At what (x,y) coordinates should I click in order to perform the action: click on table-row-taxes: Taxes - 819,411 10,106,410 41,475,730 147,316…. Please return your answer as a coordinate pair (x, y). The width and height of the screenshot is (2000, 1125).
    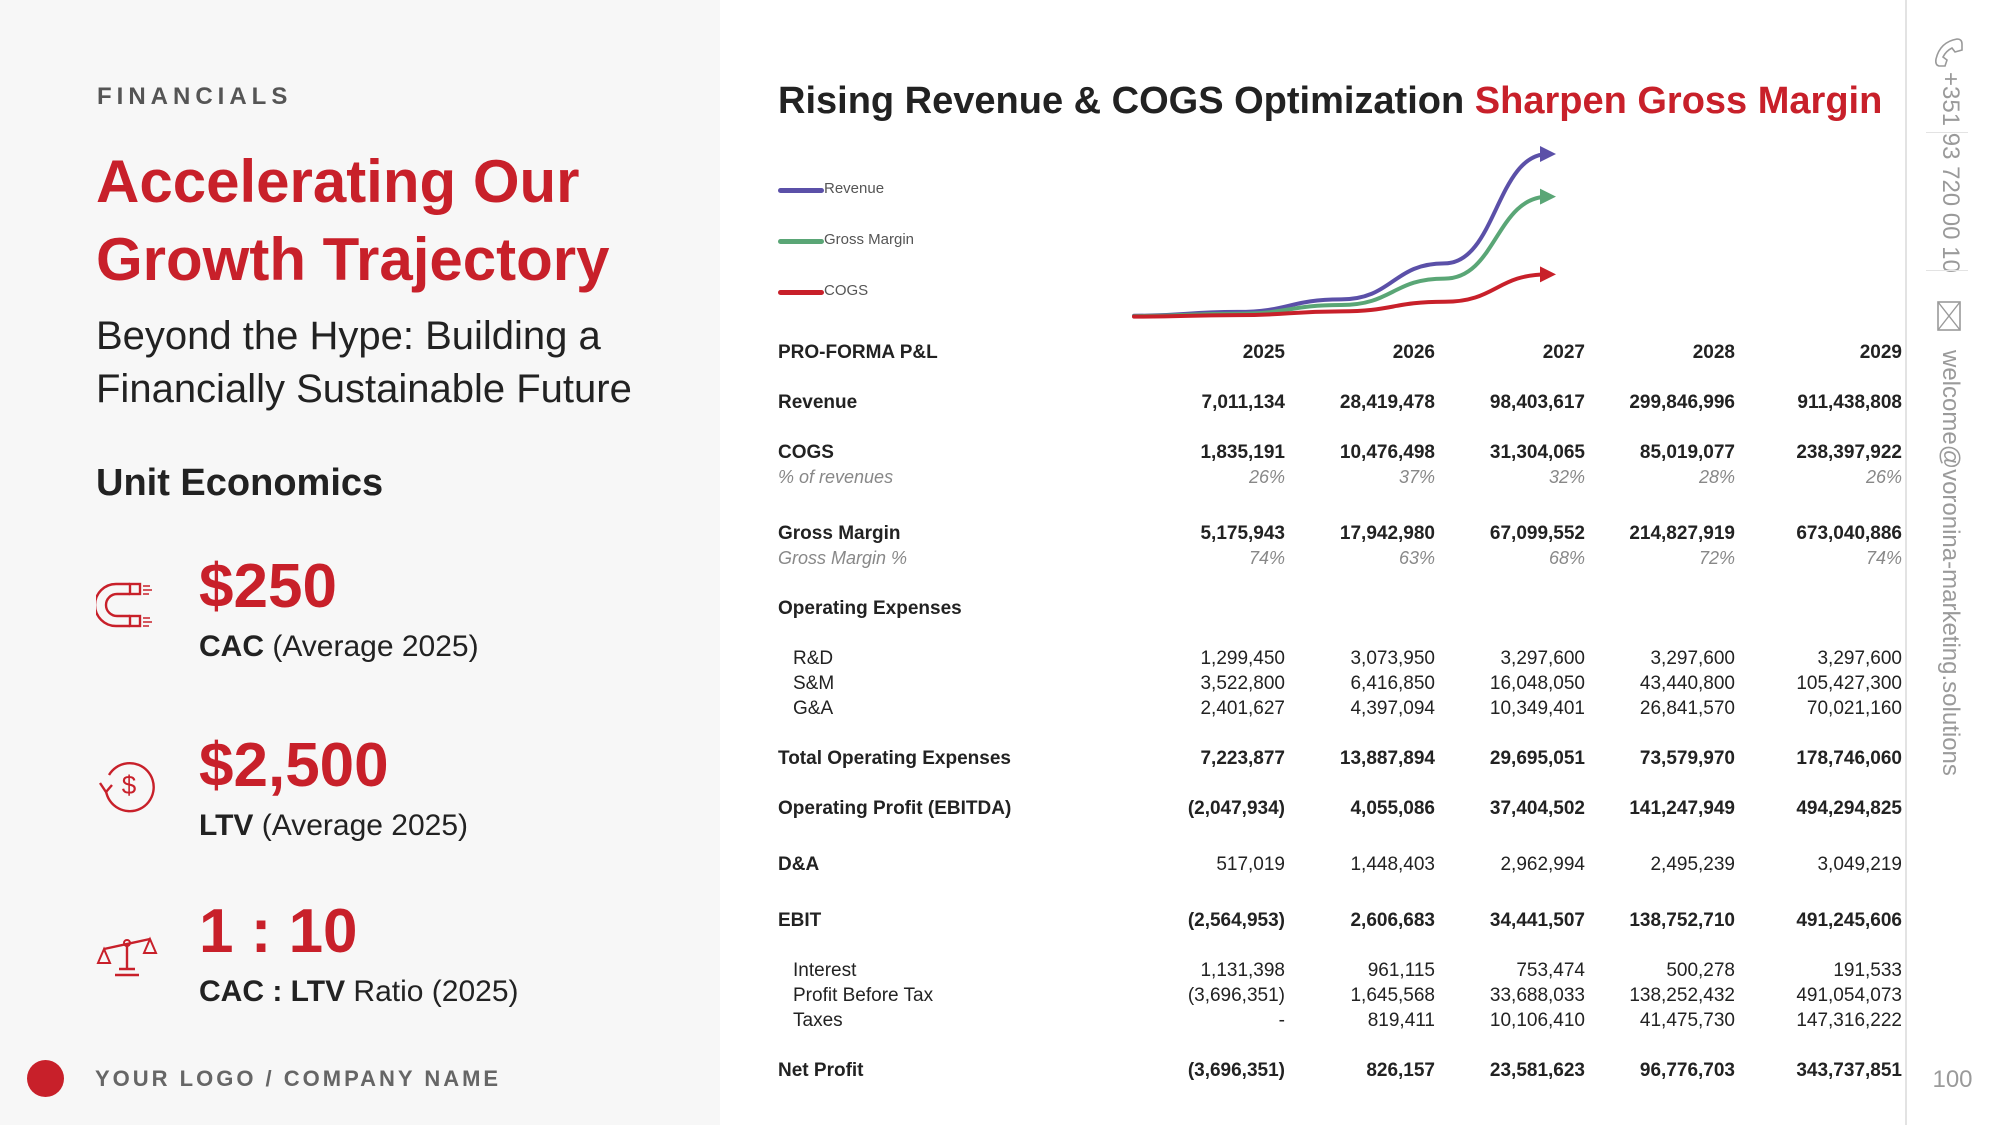
    Looking at the image, I should click on (1340, 1020).